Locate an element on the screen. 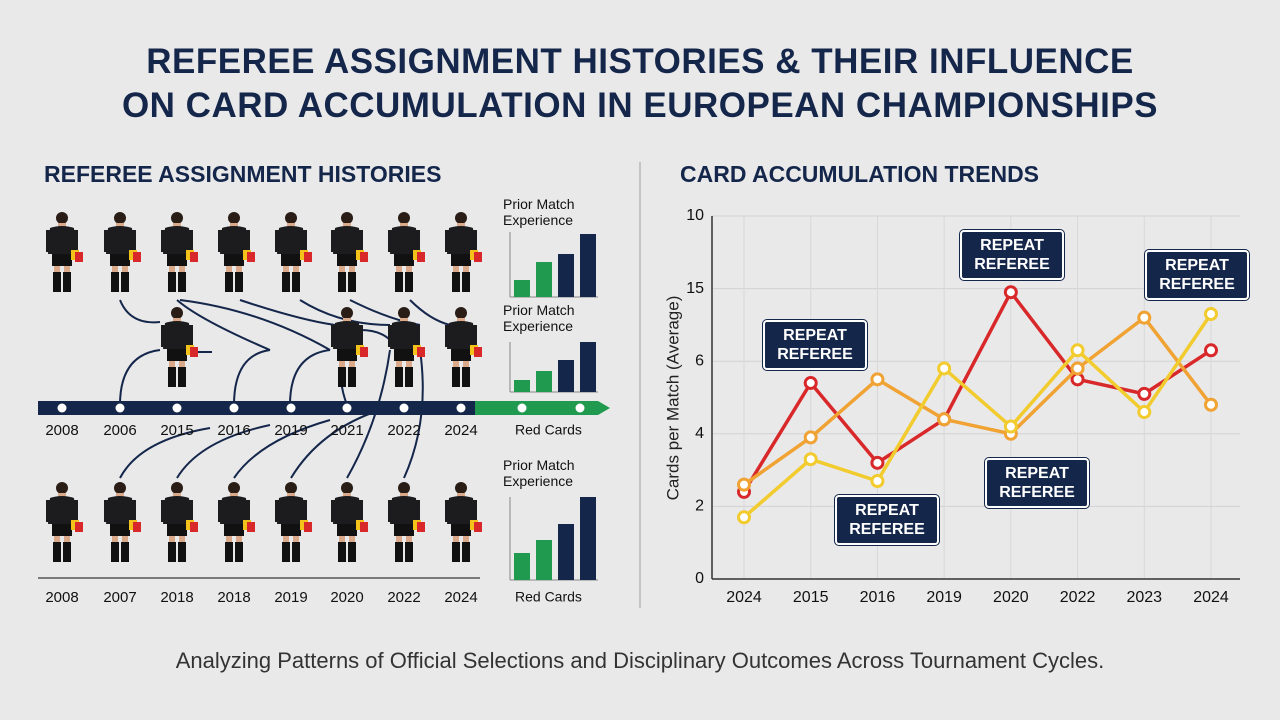  chart-title: CARD ACCUMULATION TRENDS is located at coordinates (859, 174).